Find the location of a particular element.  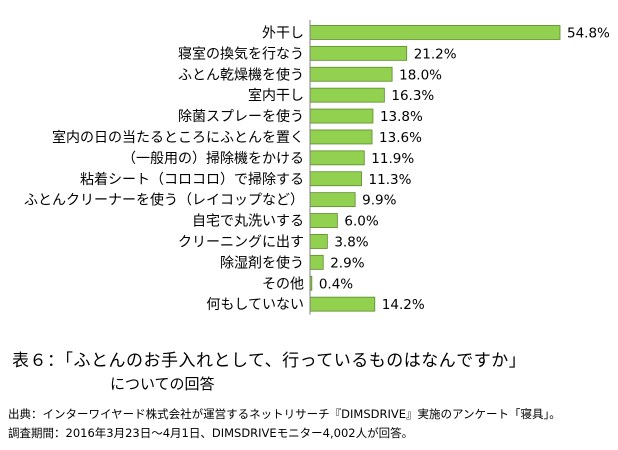

data-label: 3.8% is located at coordinates (351, 242).